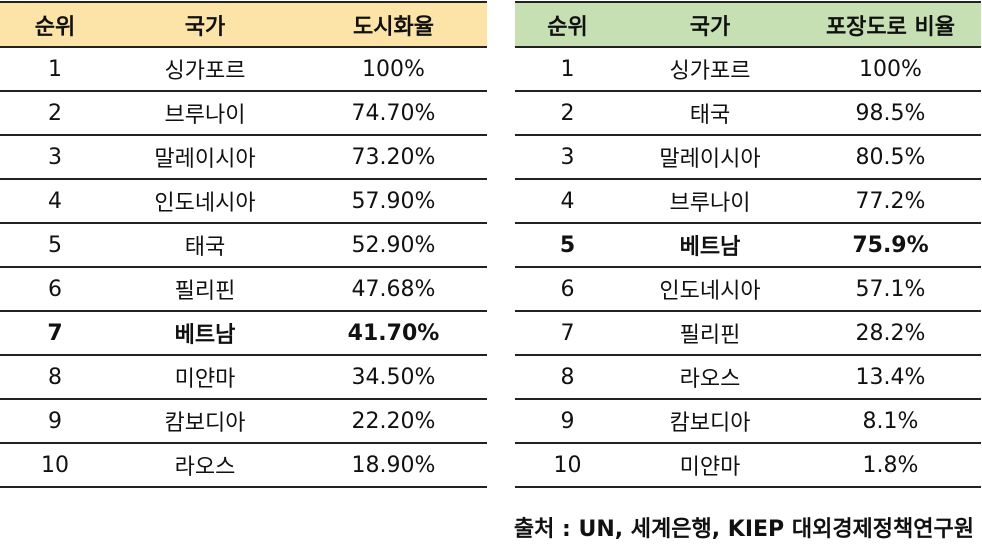 Image resolution: width=982 pixels, height=553 pixels. What do you see at coordinates (393, 289) in the screenshot?
I see `table-cell: 47.68%` at bounding box center [393, 289].